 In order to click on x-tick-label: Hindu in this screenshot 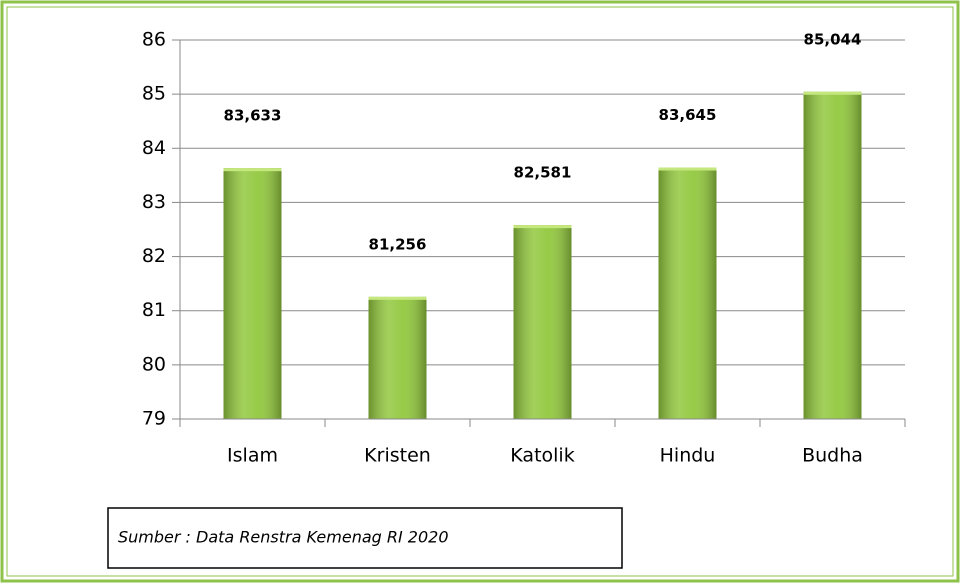, I will do `click(688, 456)`.